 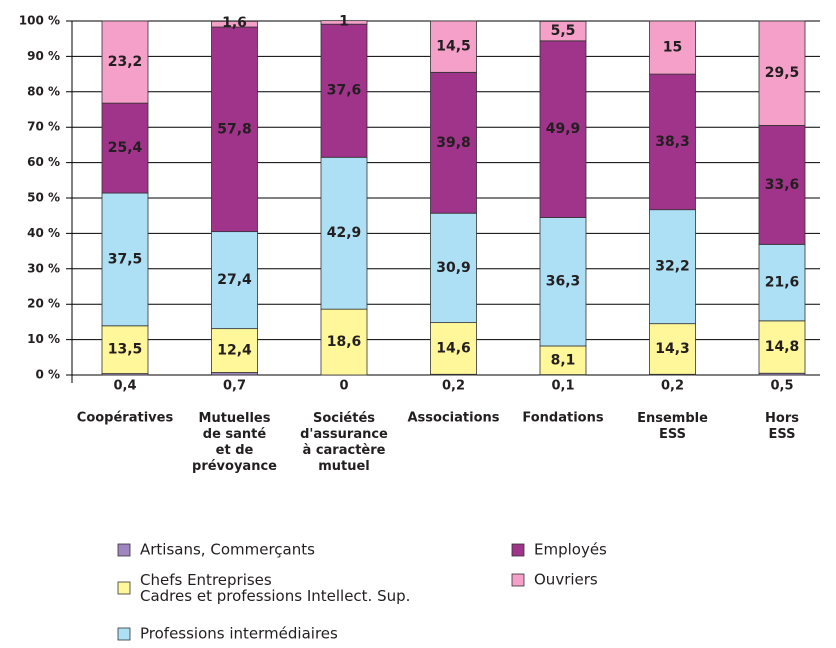 What do you see at coordinates (125, 418) in the screenshot?
I see `x-tick-label: Coopératives` at bounding box center [125, 418].